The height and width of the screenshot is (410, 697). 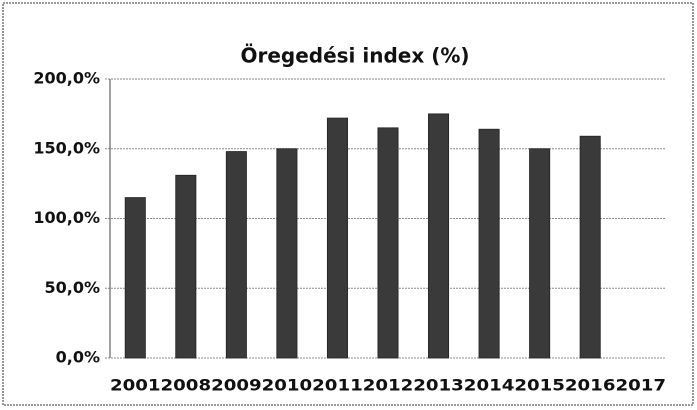 I want to click on y-tick-label: 0,0%, so click(x=78, y=357).